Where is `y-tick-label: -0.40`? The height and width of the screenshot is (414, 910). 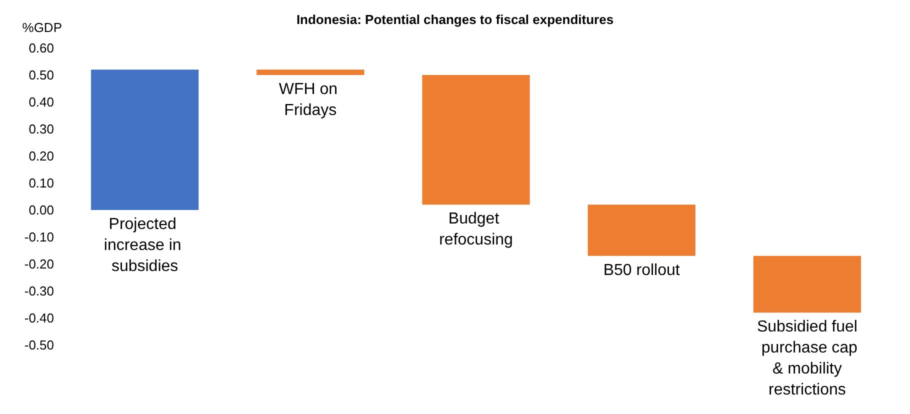
y-tick-label: -0.40 is located at coordinates (39, 318).